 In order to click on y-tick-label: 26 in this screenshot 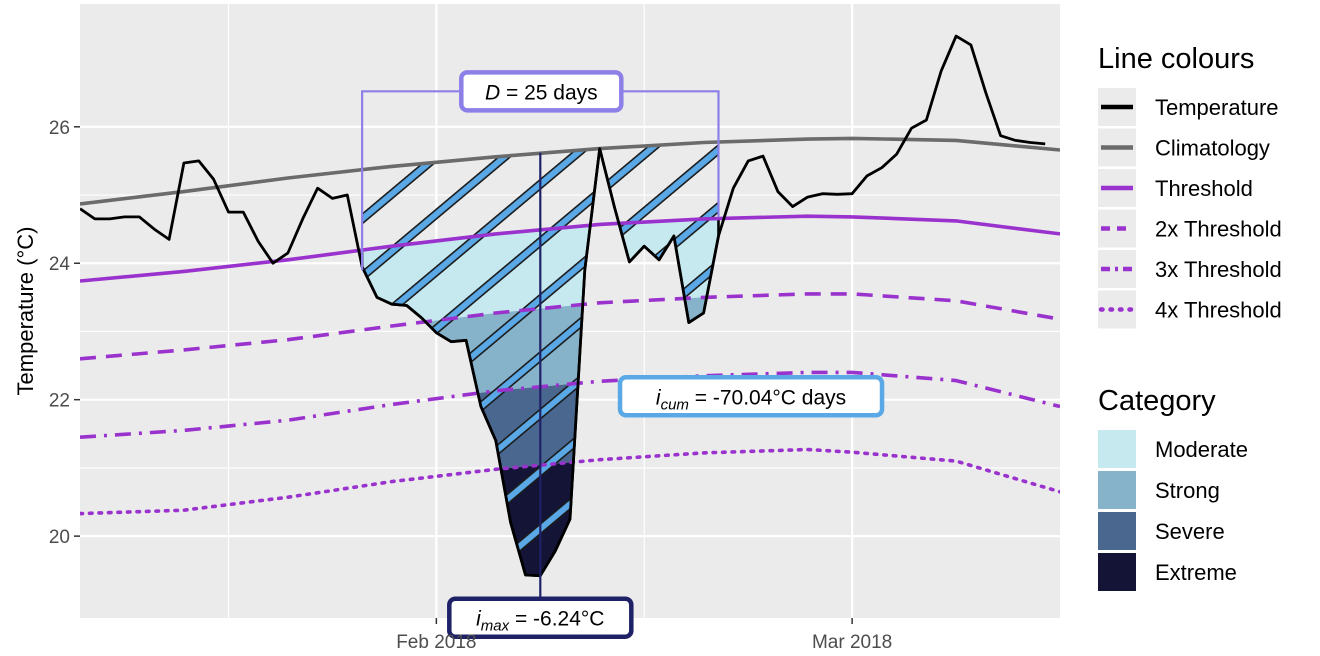, I will do `click(59, 128)`.